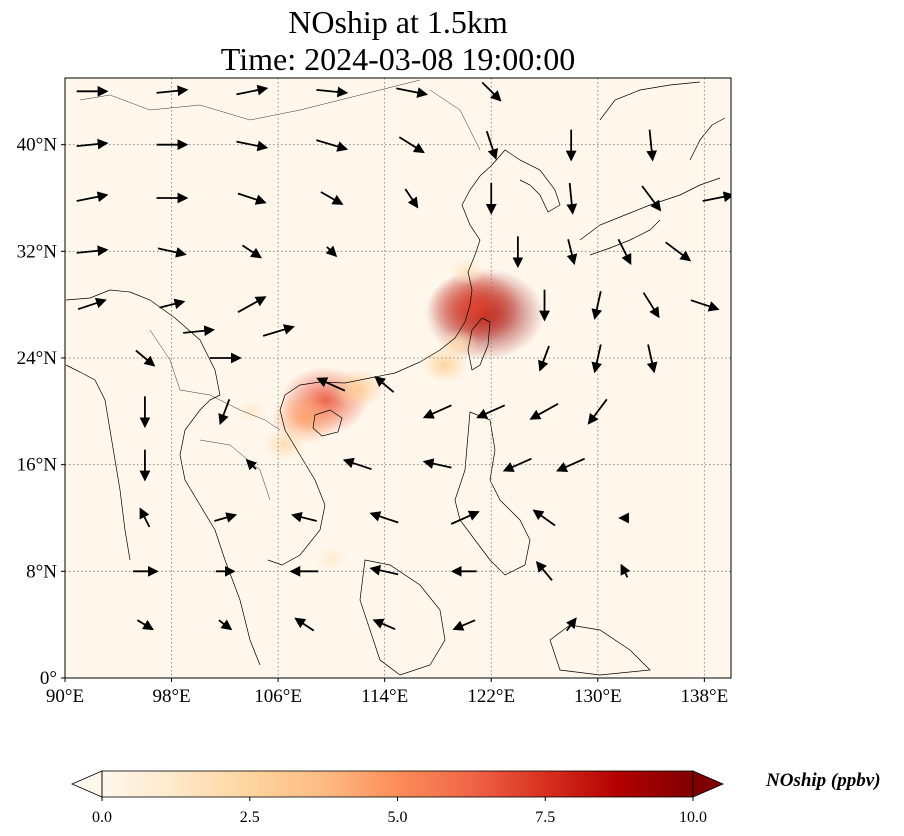 Image resolution: width=904 pixels, height=836 pixels. I want to click on y-tick-label: 32°N, so click(37, 251).